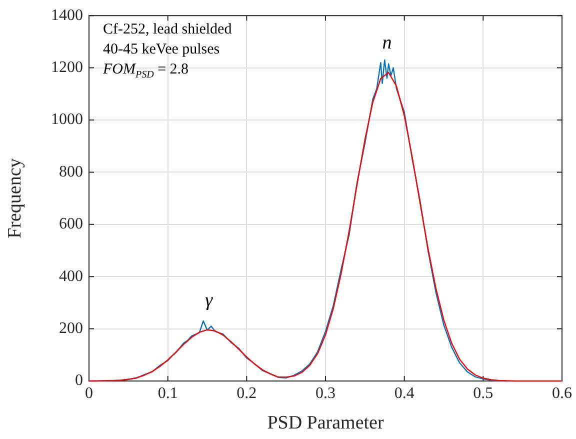 The image size is (576, 439). I want to click on y-tick-label: 1400, so click(67, 15).